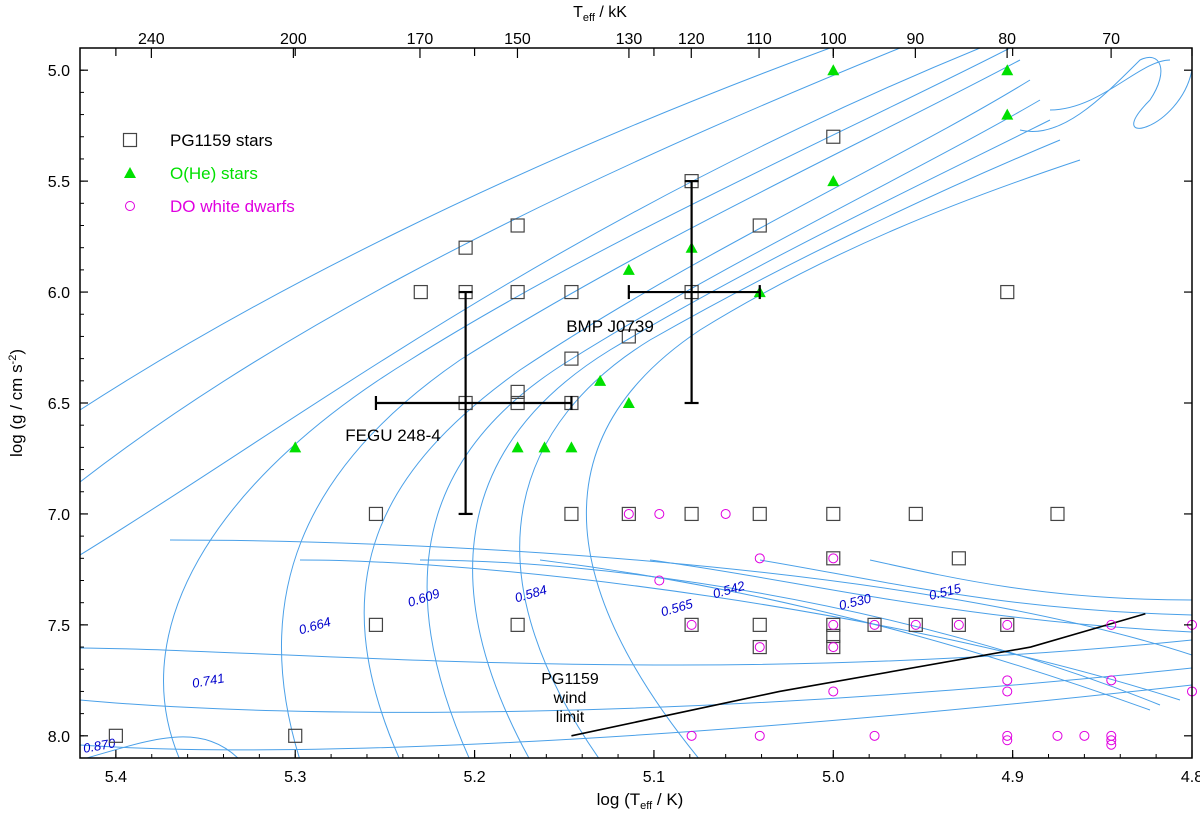 This screenshot has height=818, width=1200. What do you see at coordinates (59, 626) in the screenshot?
I see `y-tick-label-5: 7.5` at bounding box center [59, 626].